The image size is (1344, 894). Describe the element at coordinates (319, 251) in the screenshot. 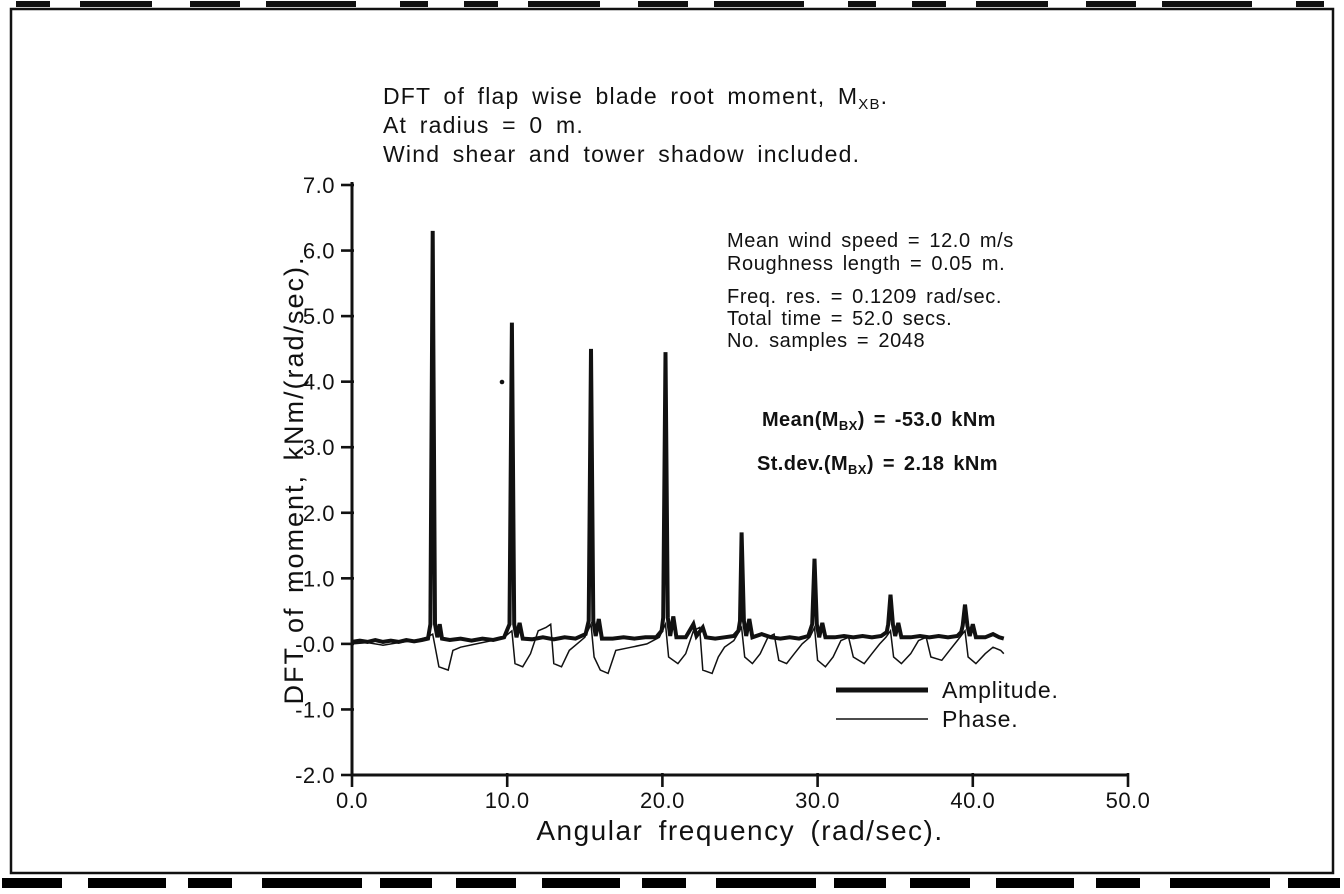

I see `y-tick-label: 6.0` at that location.